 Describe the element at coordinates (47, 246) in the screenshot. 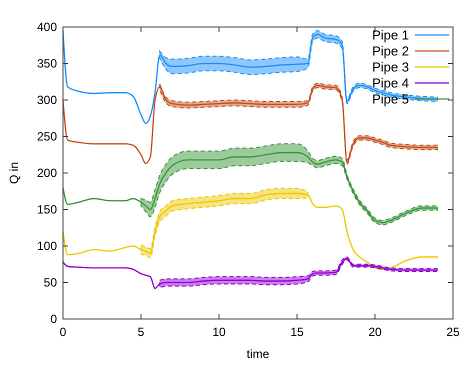

I see `y-tick-label: 100` at that location.